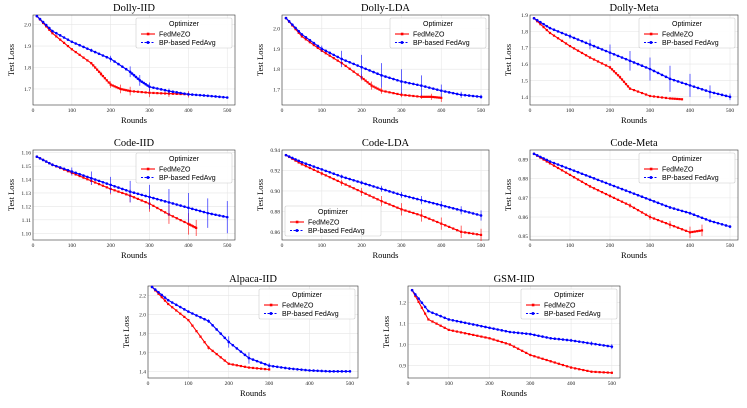 Image resolution: width=747 pixels, height=408 pixels. I want to click on legend-marker, so click(651, 177).